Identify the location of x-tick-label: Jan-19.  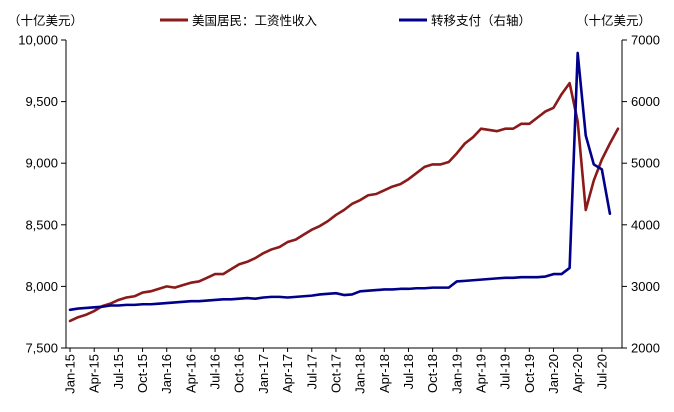
(456, 374).